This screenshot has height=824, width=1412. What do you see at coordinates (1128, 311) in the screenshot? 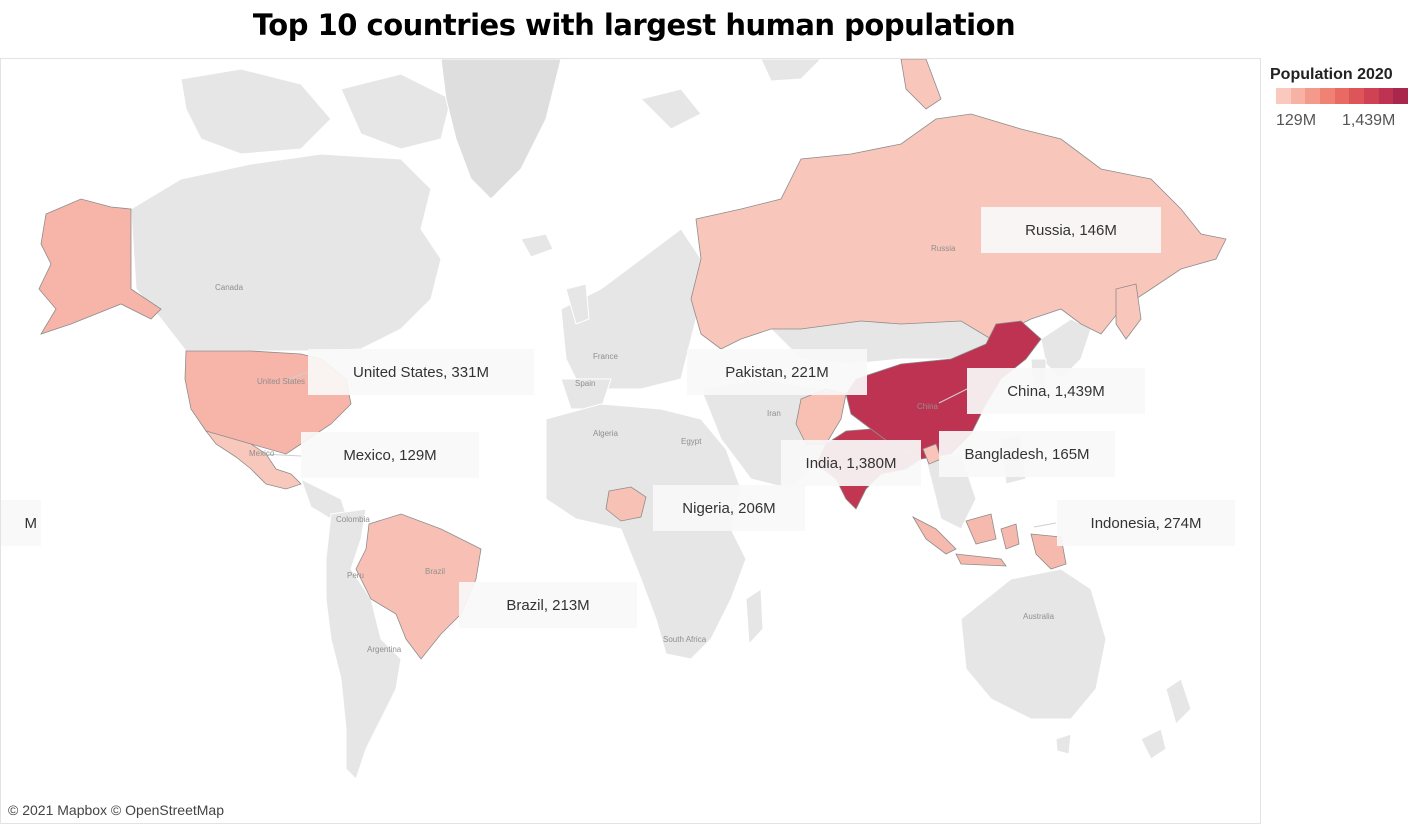
I see `country-shape-russia-kamchatka` at bounding box center [1128, 311].